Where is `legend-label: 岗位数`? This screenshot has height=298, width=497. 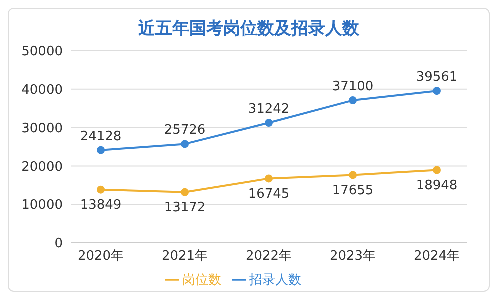
legend-label: 岗位数 is located at coordinates (202, 280).